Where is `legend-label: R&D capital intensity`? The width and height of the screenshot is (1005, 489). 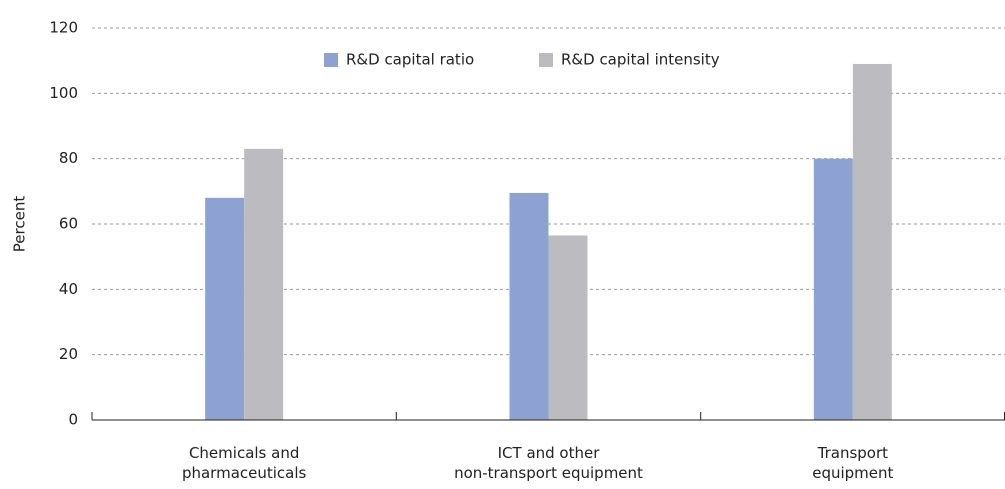 legend-label: R&D capital intensity is located at coordinates (640, 60).